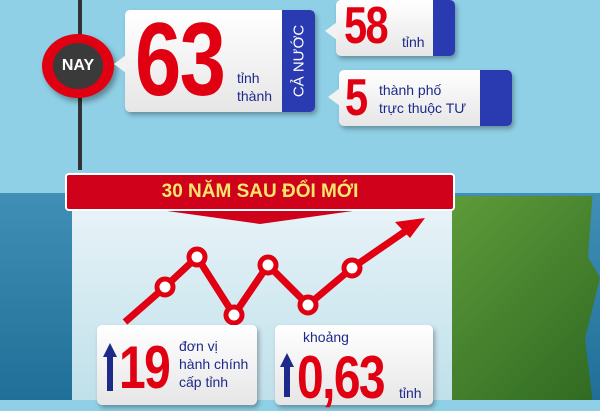  I want to click on avg-prefix: khoảng, so click(326, 337).